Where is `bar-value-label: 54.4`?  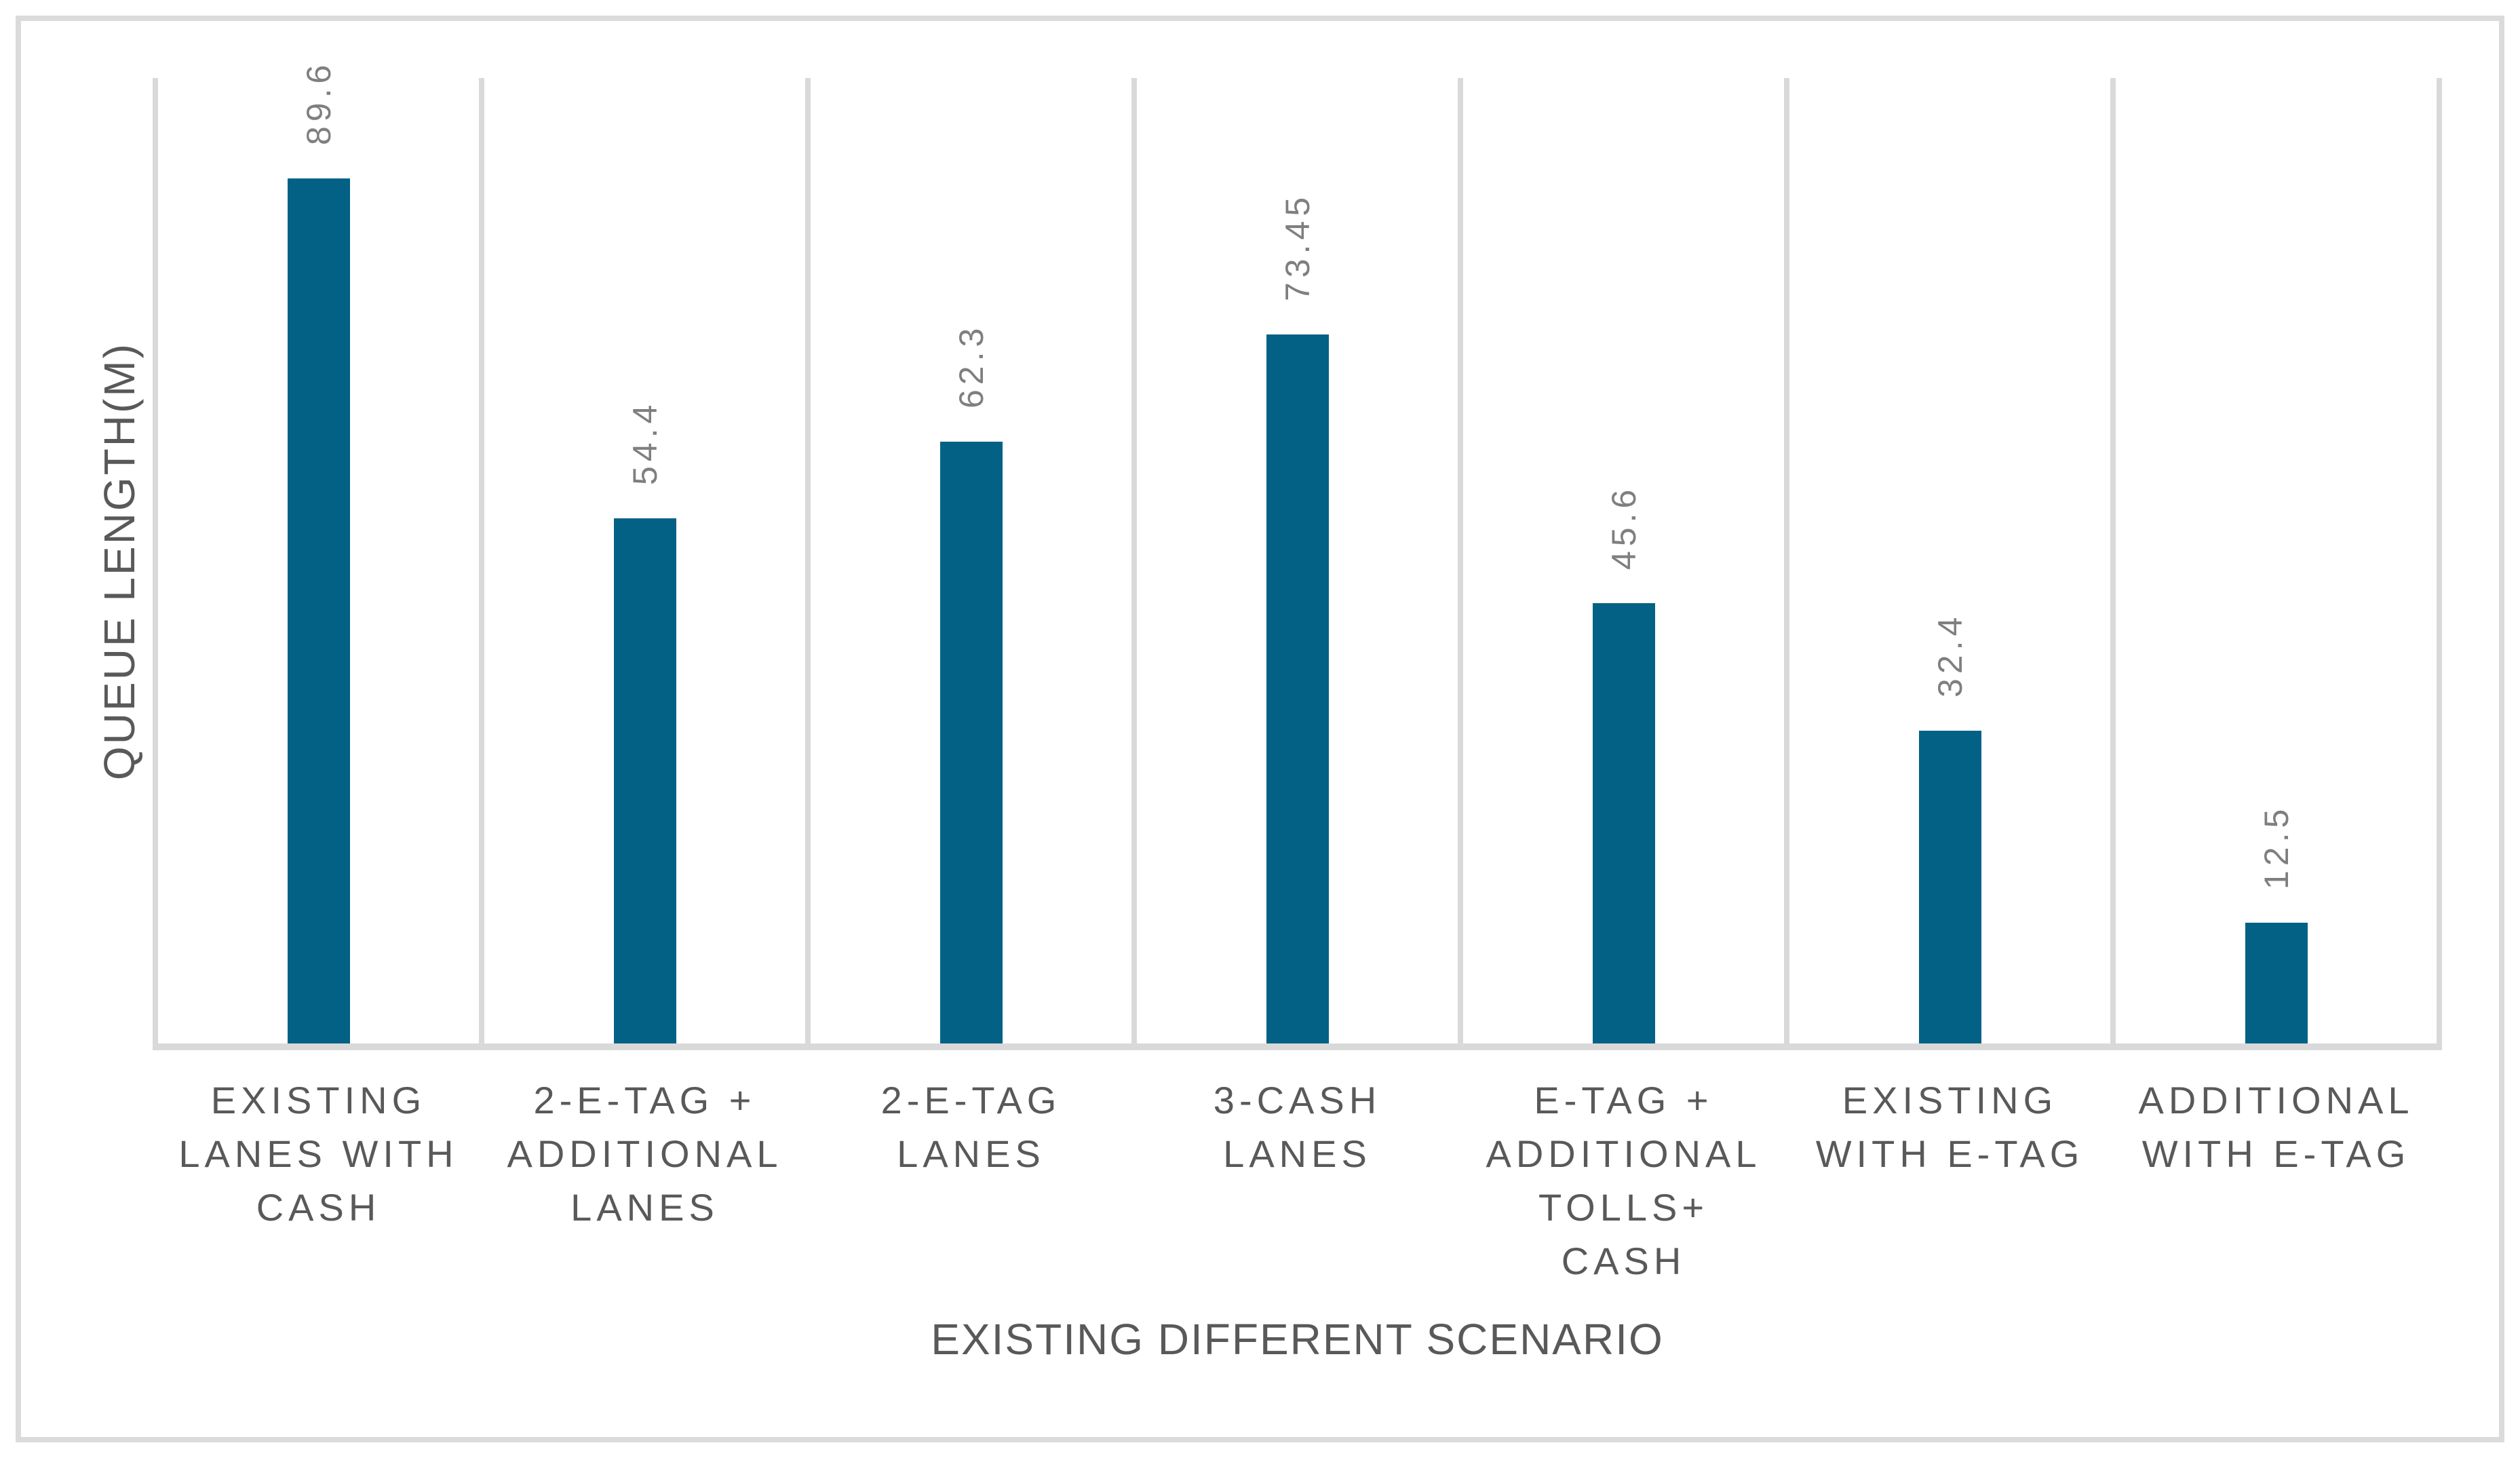
bar-value-label: 54.4 is located at coordinates (645, 442).